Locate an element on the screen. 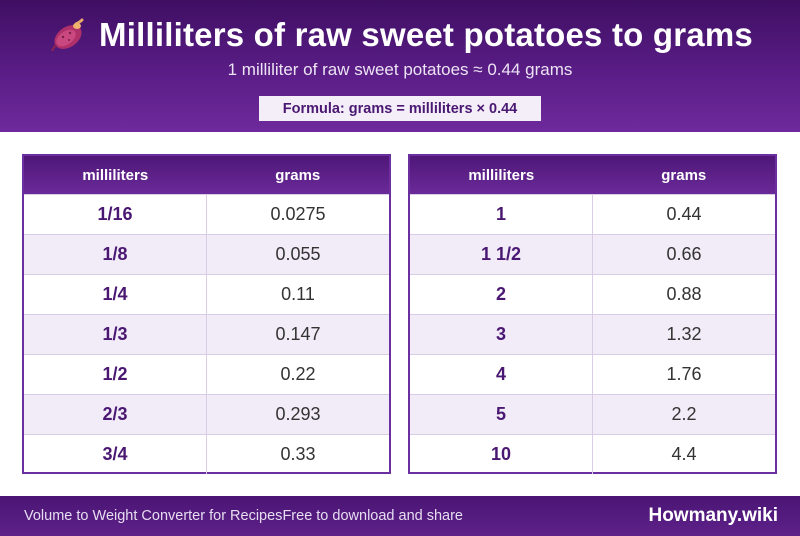 This screenshot has height=536, width=800. grams-cell: 0.33 is located at coordinates (298, 454).